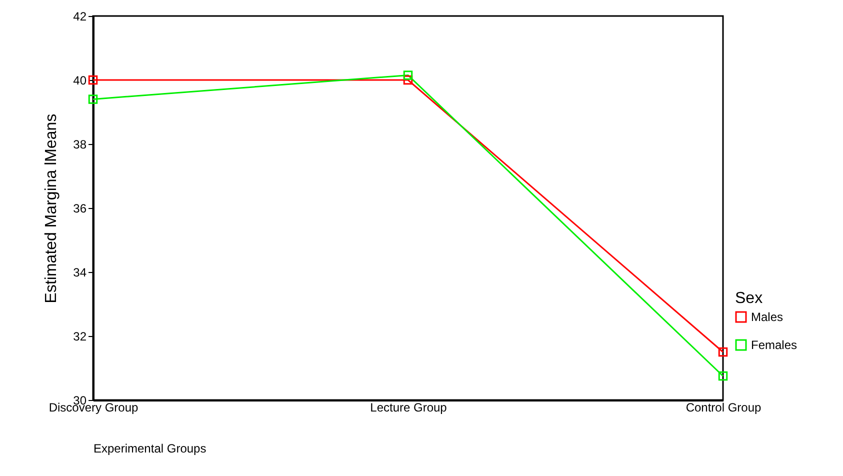  What do you see at coordinates (80, 273) in the screenshot?
I see `y-tick-label: 34` at bounding box center [80, 273].